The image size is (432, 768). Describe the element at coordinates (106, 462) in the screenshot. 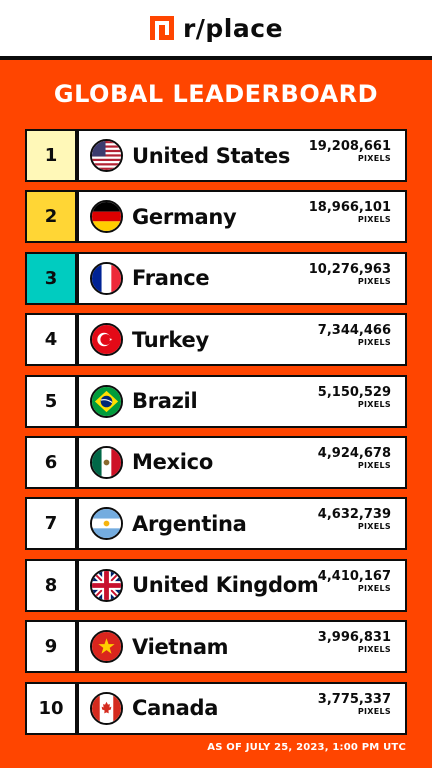

I see `mexico-flag-icon` at that location.